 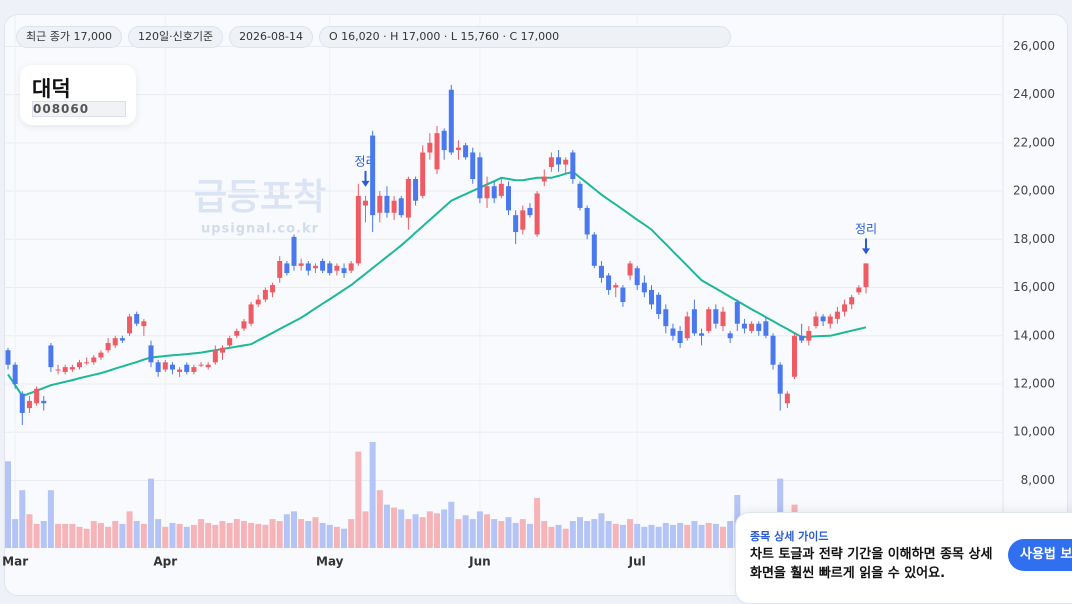 I want to click on guide-button: 사용법 보기, so click(x=1040, y=555).